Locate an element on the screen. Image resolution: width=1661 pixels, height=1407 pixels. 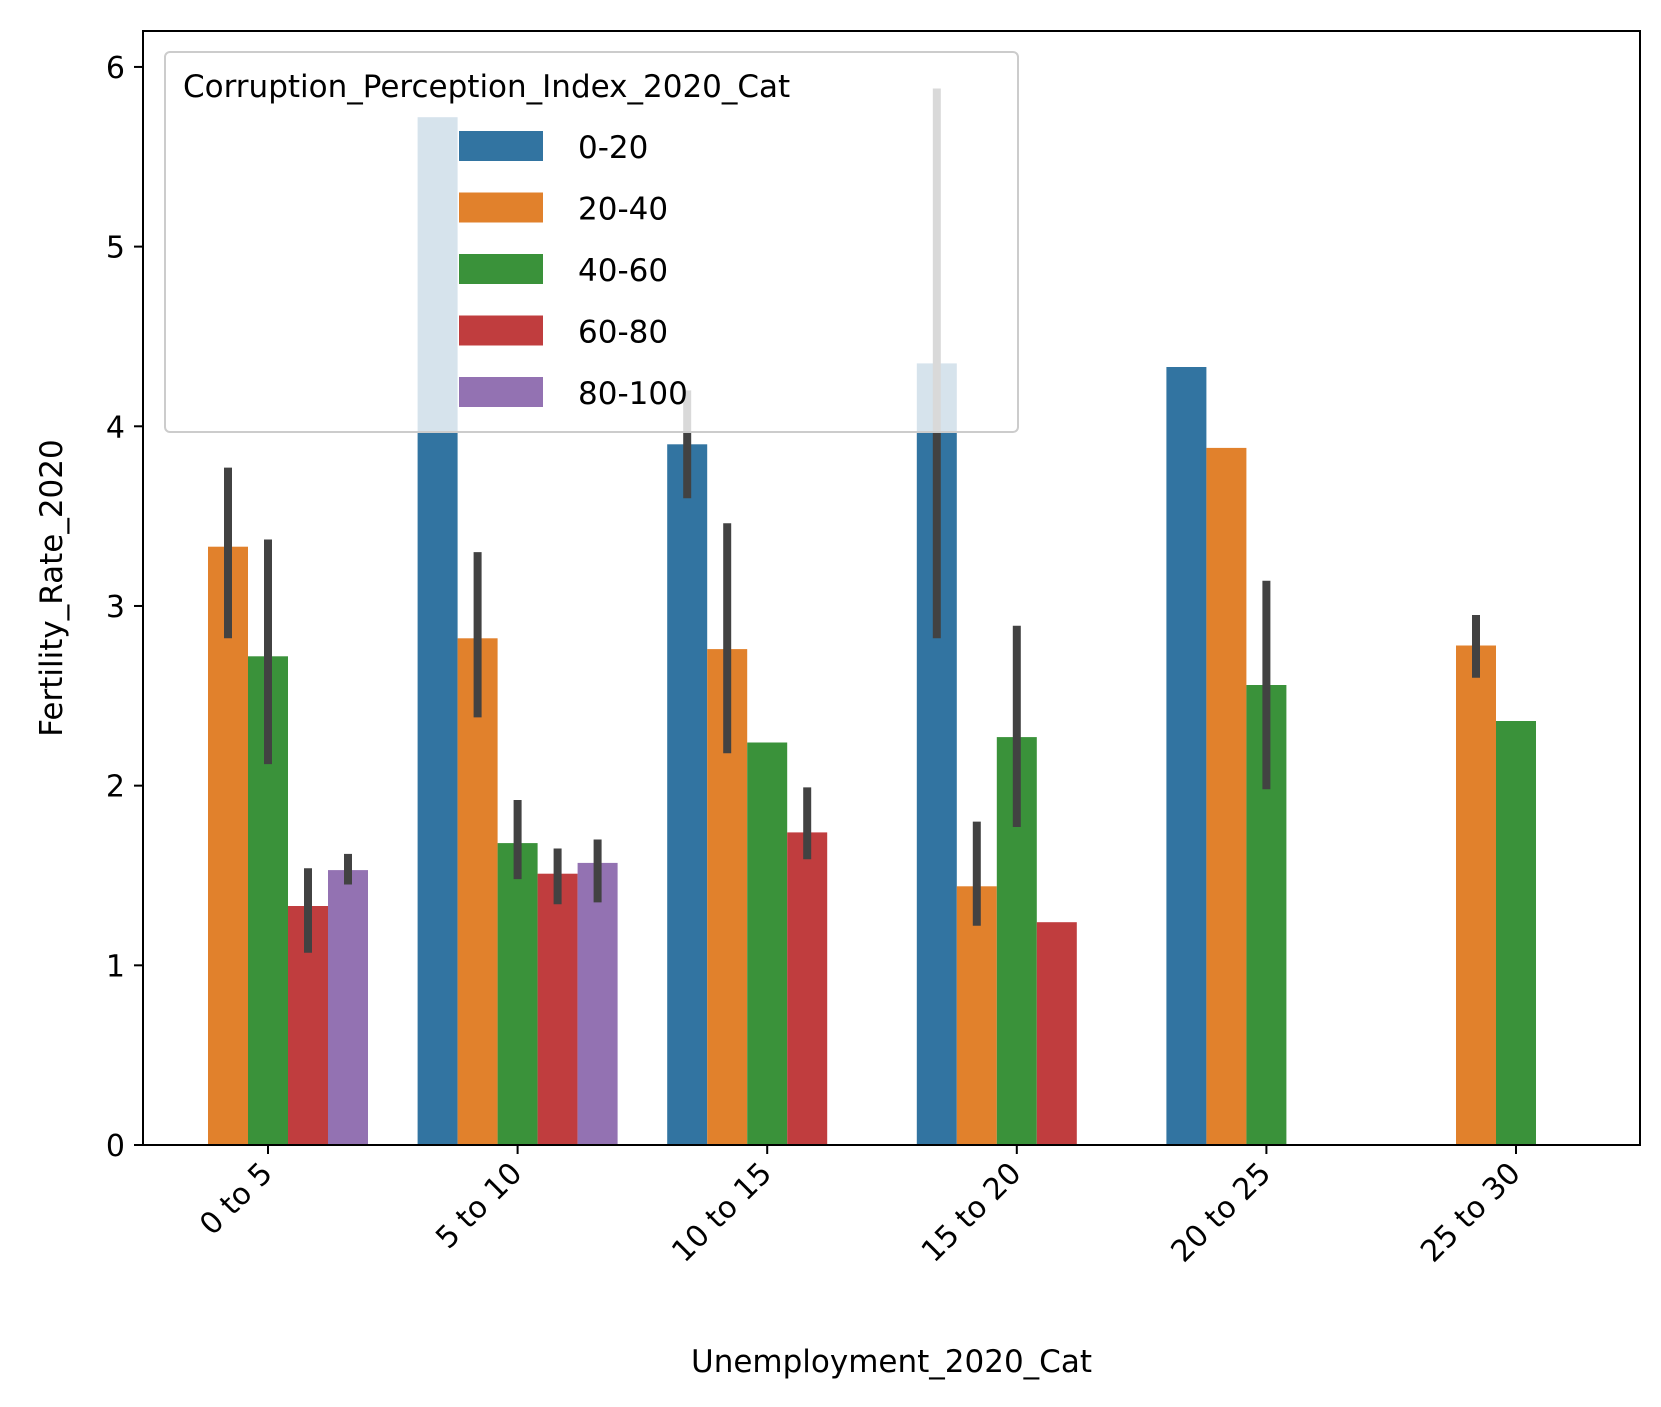
y-tick-label: 4 is located at coordinates (115, 427).